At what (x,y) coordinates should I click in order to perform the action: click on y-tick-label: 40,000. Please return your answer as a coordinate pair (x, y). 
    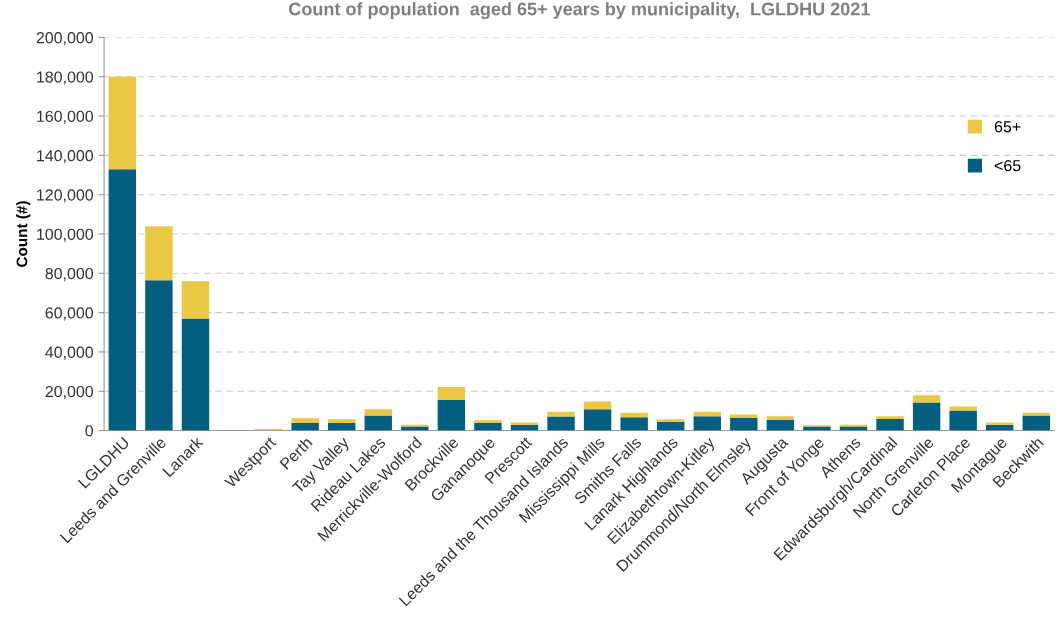
    Looking at the image, I should click on (69, 353).